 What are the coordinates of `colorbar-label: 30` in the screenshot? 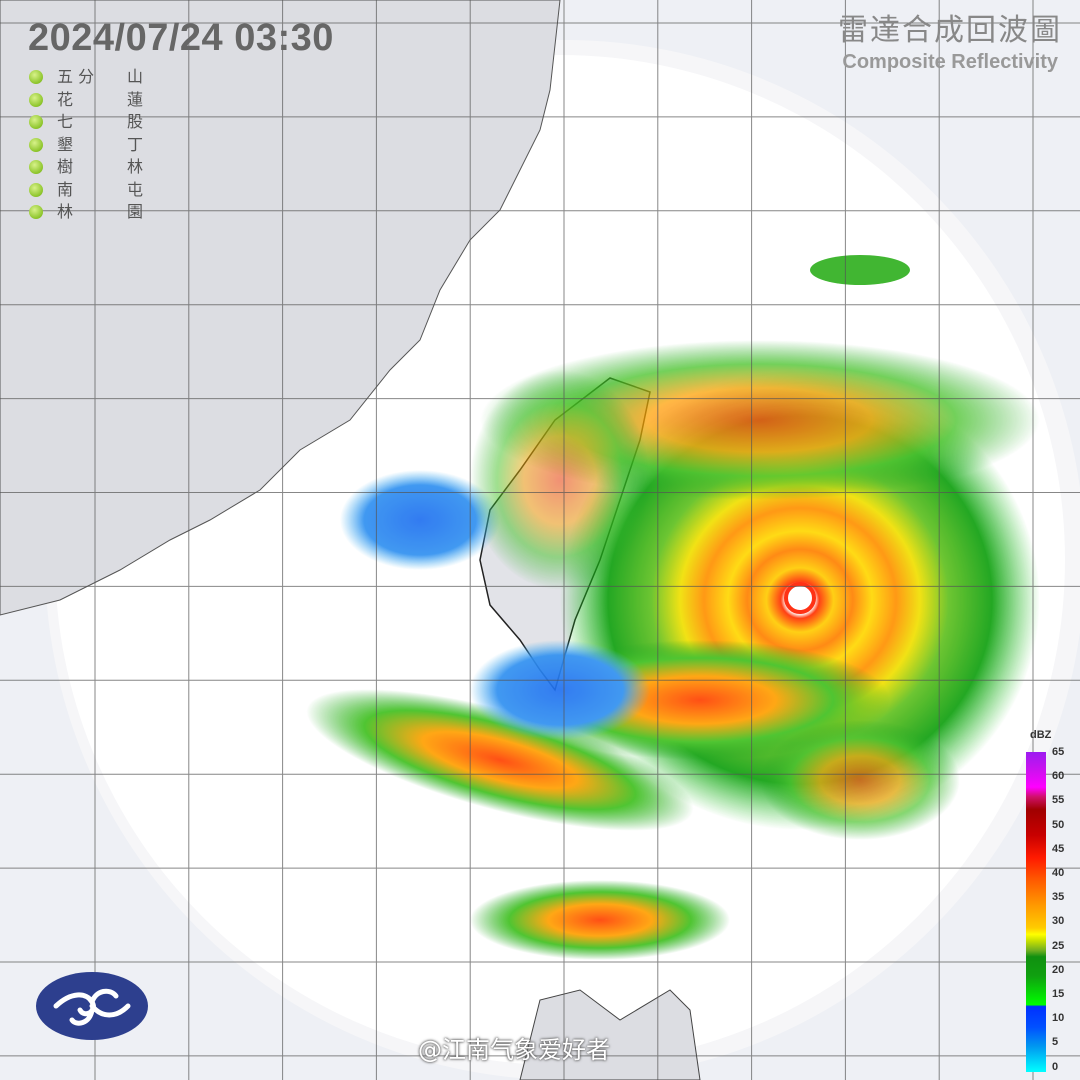 It's located at (1058, 921).